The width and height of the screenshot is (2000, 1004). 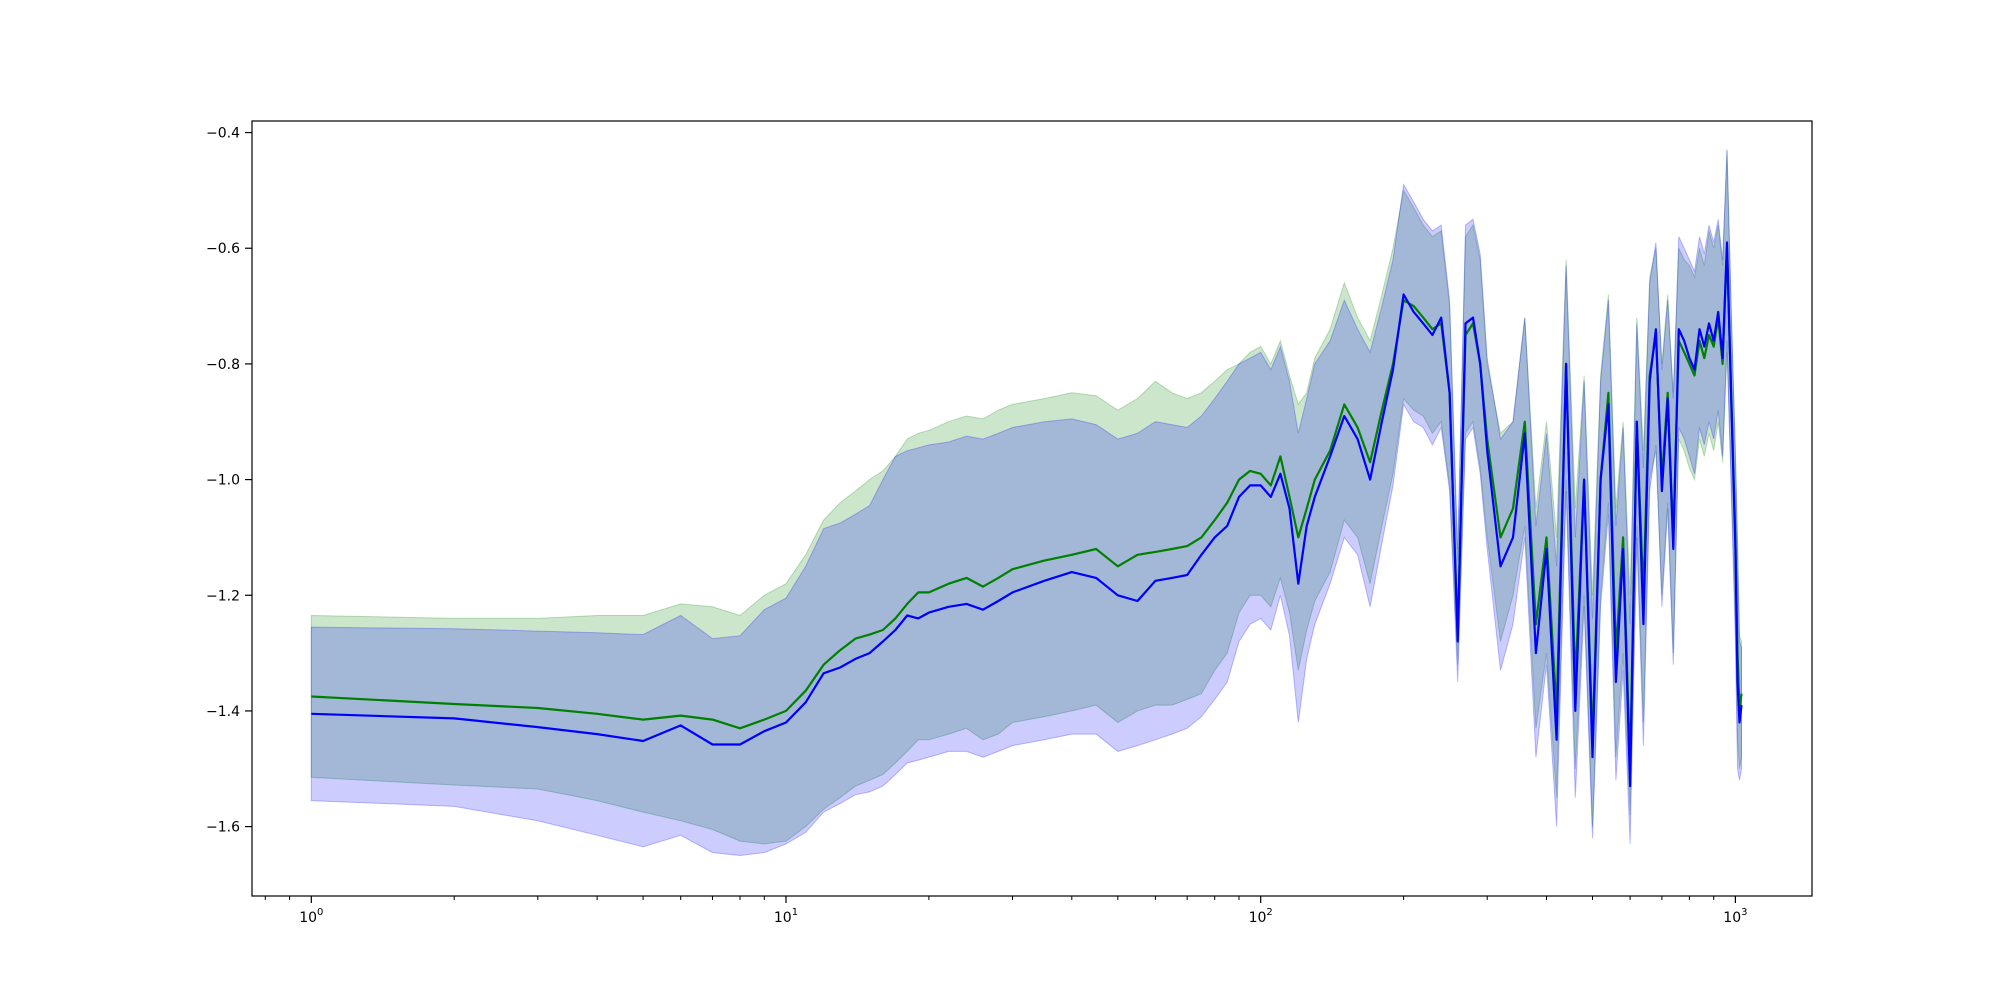 What do you see at coordinates (1261, 916) in the screenshot?
I see `x-tick-label: 10²` at bounding box center [1261, 916].